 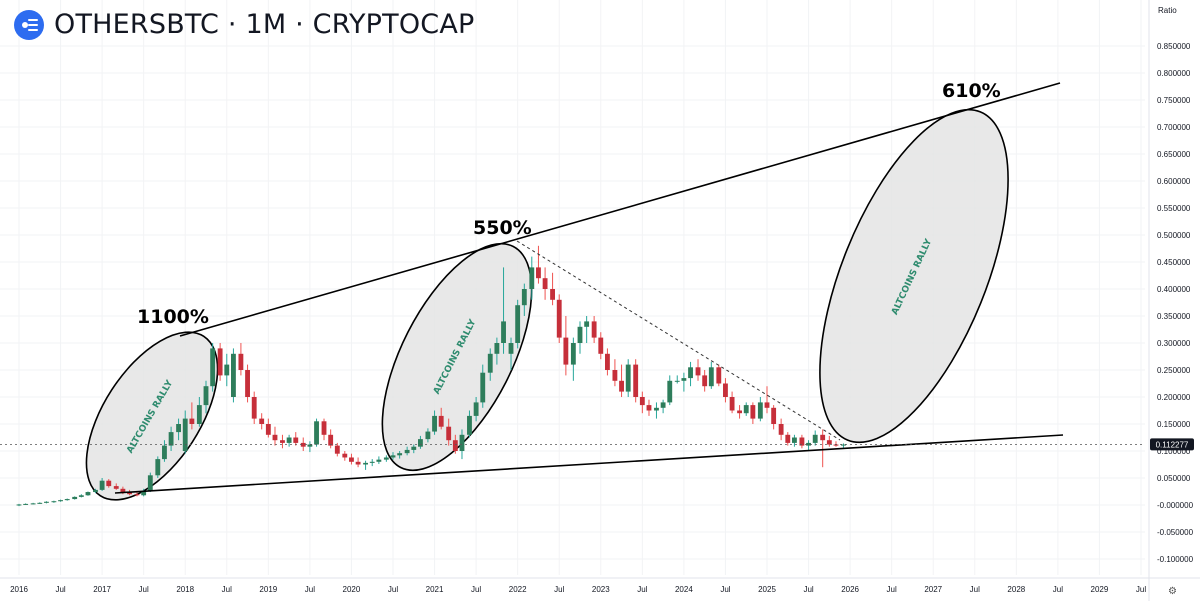 What do you see at coordinates (1174, 100) in the screenshot?
I see `y-tick-label: 0.750000` at bounding box center [1174, 100].